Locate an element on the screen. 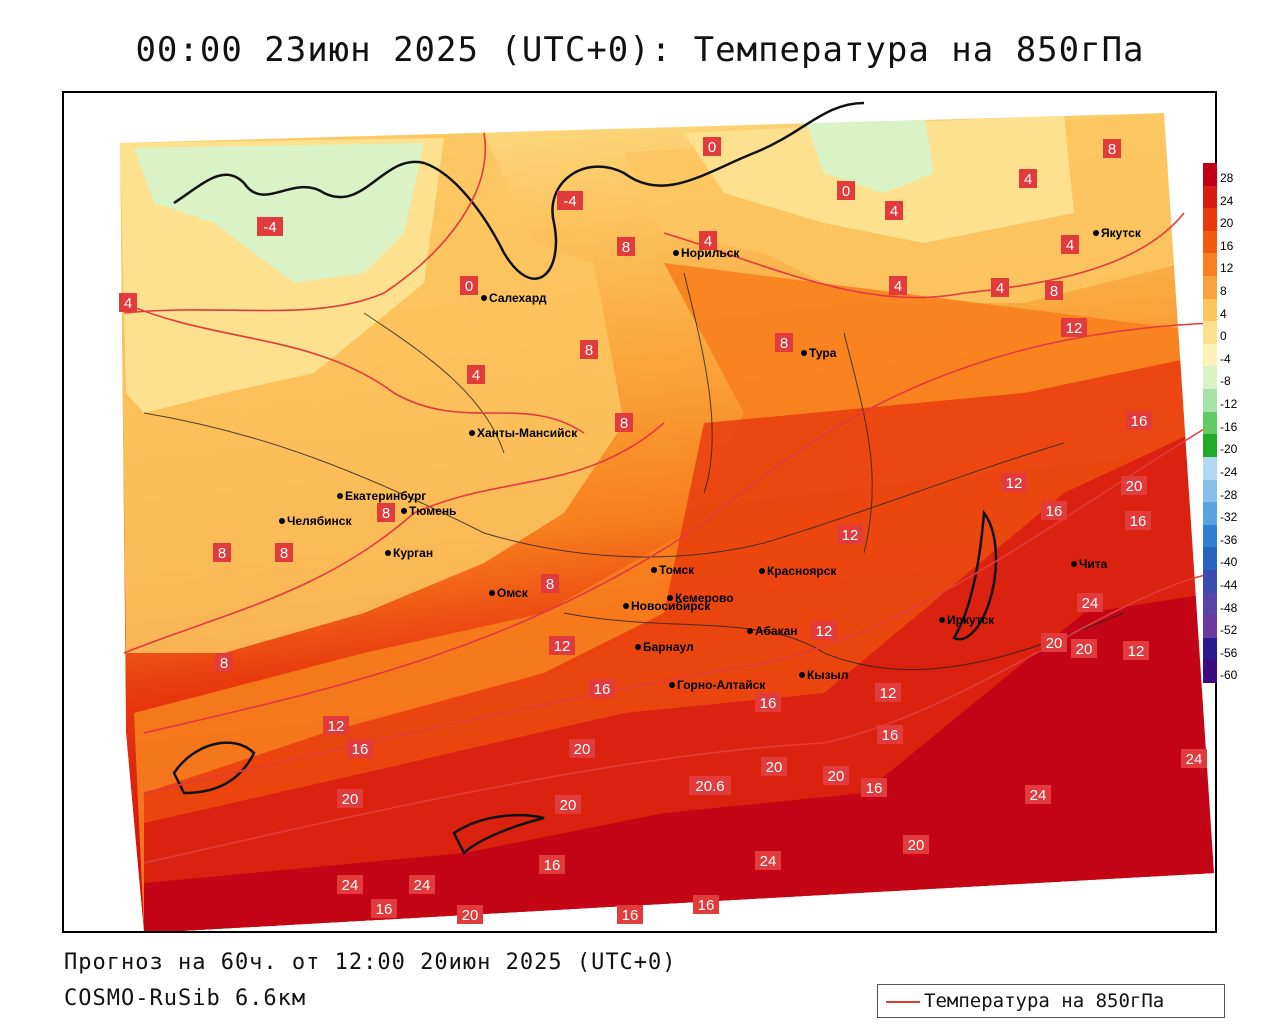 This screenshot has width=1280, height=1024. colorbar-tick-label: 16 is located at coordinates (1227, 245).